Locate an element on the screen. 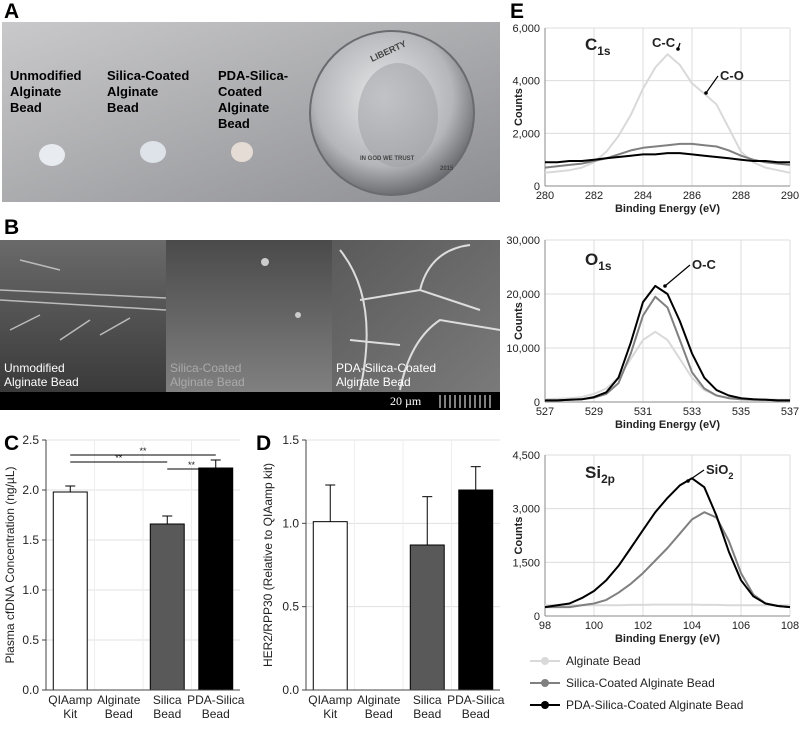 This screenshot has height=730, width=800. y-tick-label: 3,000 is located at coordinates (526, 510).